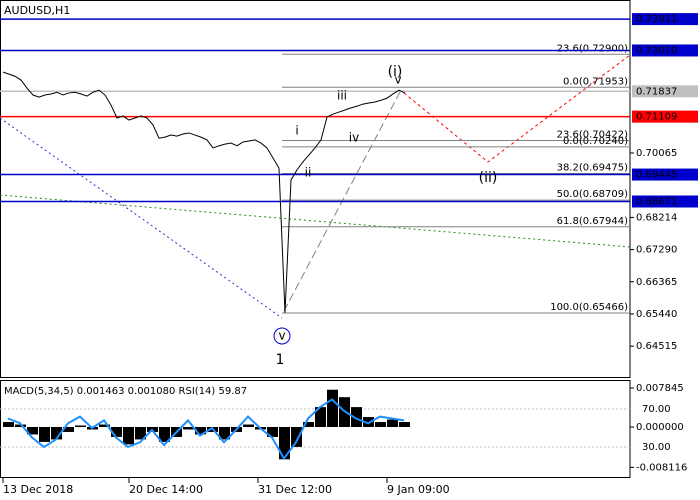 This screenshot has height=500, width=700. Describe the element at coordinates (656, 447) in the screenshot. I see `rsi-tick-label: 30.00` at that location.